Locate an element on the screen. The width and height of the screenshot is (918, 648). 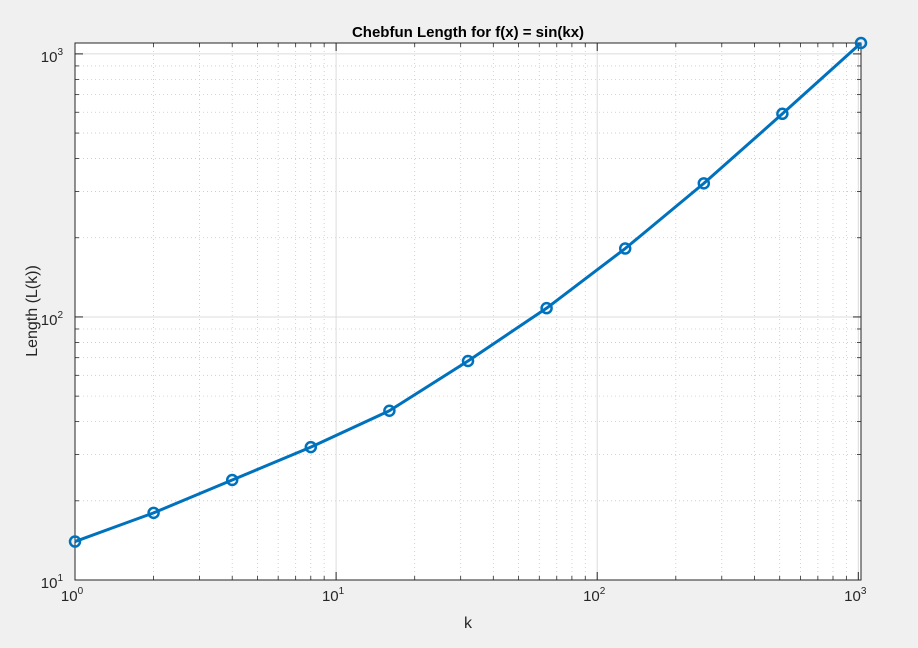
x-tick-label: 10¹ is located at coordinates (333, 595).